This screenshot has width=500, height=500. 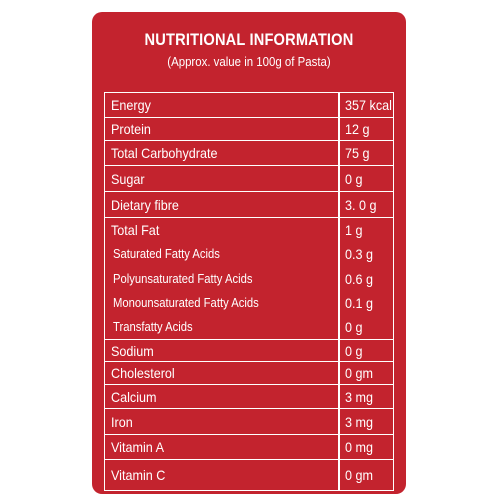 I want to click on nutrient-name: Energy, so click(x=131, y=105).